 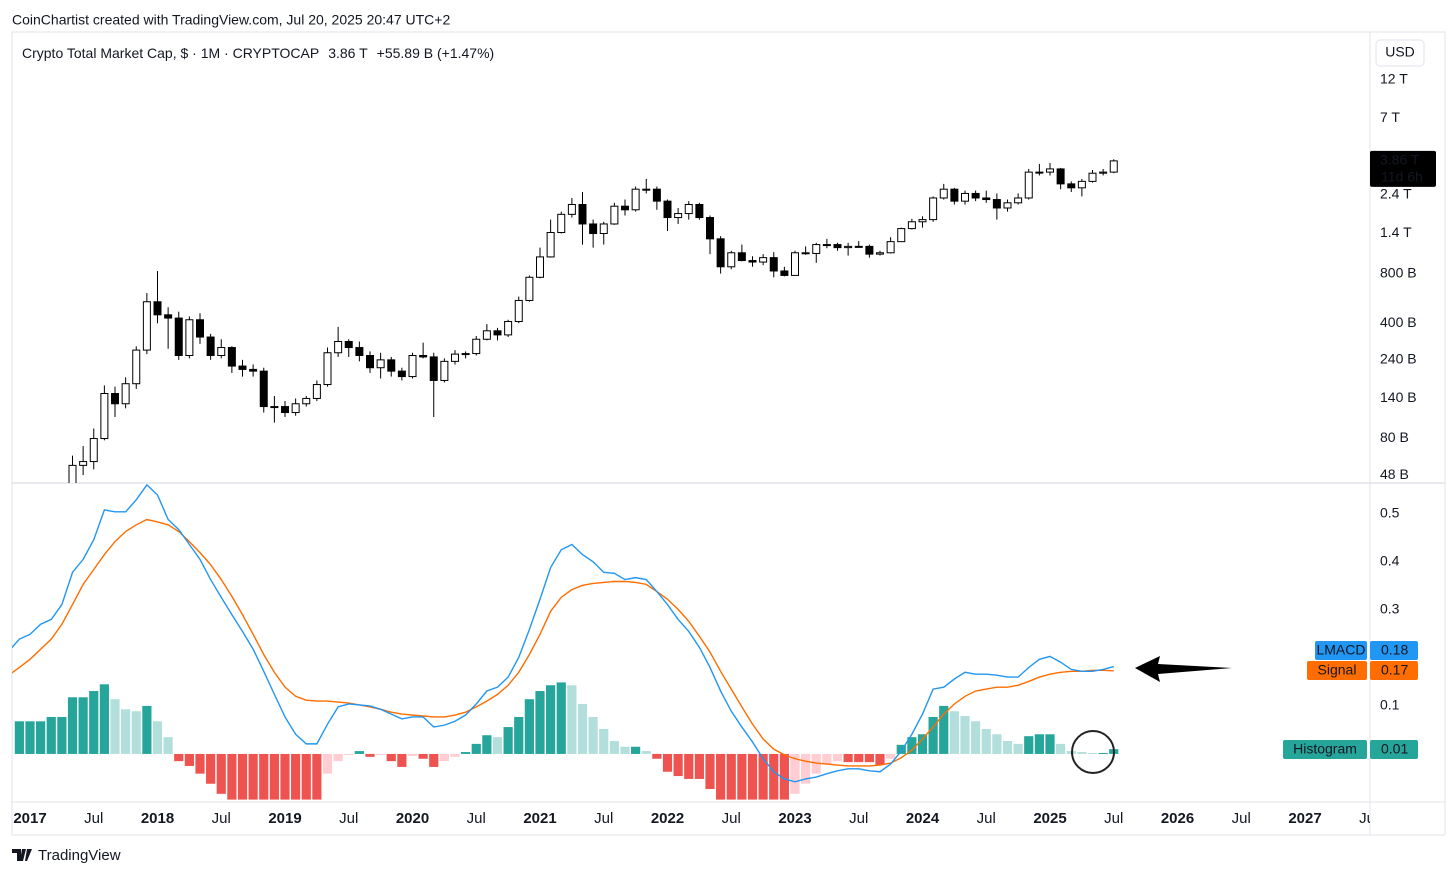 What do you see at coordinates (1402, 177) in the screenshot?
I see `countdown: 11d 6h` at bounding box center [1402, 177].